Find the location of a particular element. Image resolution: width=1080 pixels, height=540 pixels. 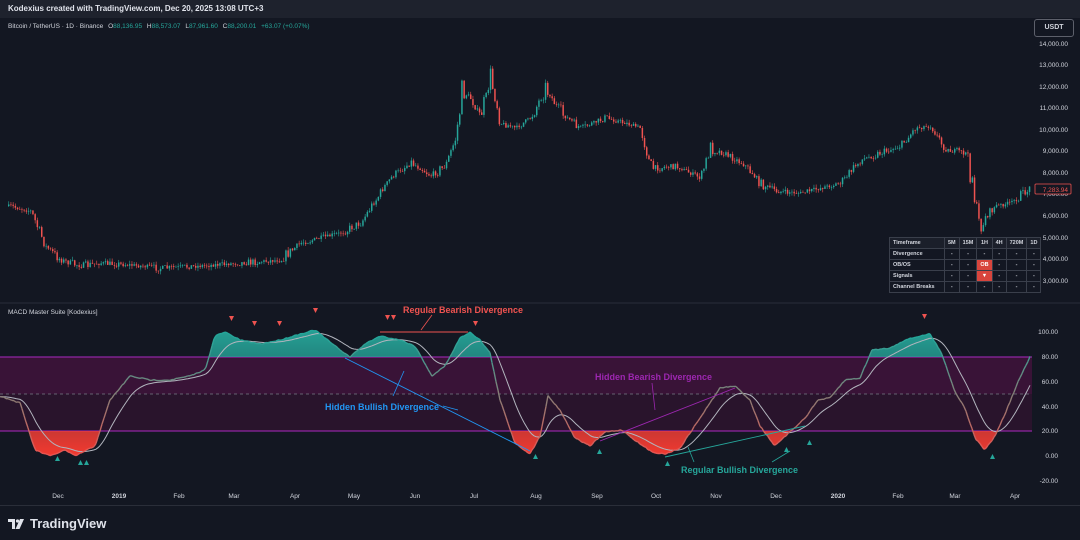

currency-button: USDT is located at coordinates (1054, 28).